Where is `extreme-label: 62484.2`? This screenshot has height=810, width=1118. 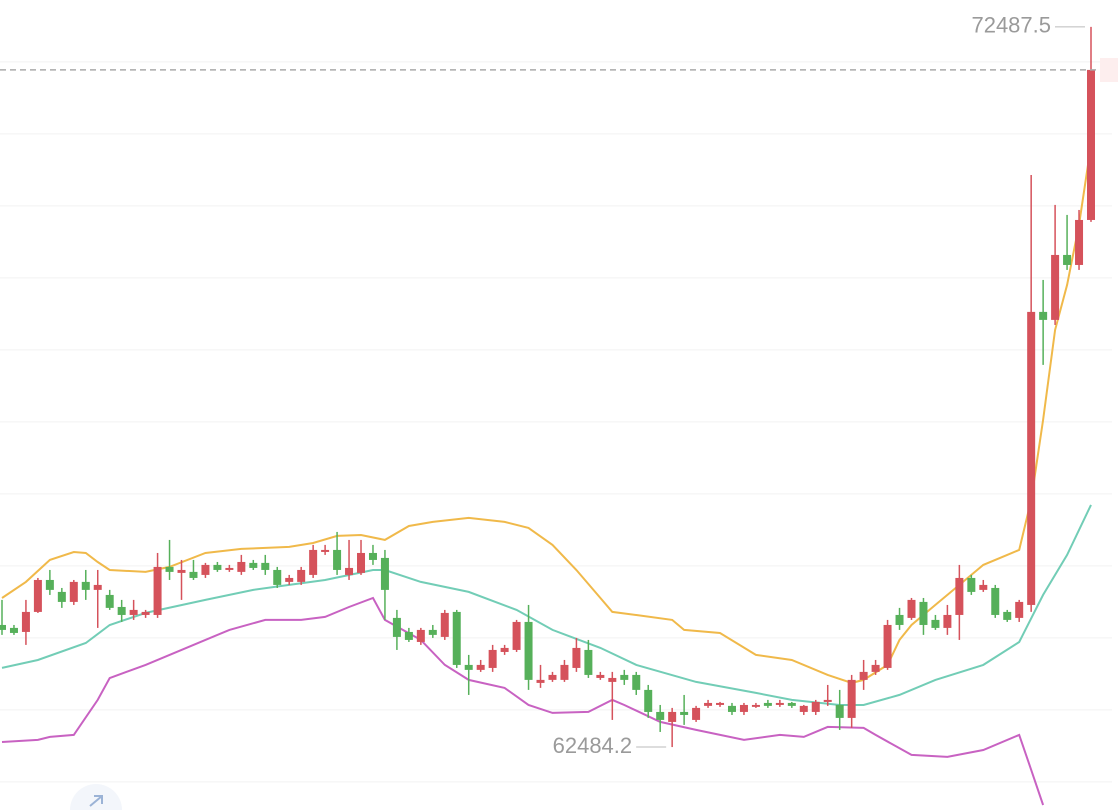 extreme-label: 62484.2 is located at coordinates (593, 745).